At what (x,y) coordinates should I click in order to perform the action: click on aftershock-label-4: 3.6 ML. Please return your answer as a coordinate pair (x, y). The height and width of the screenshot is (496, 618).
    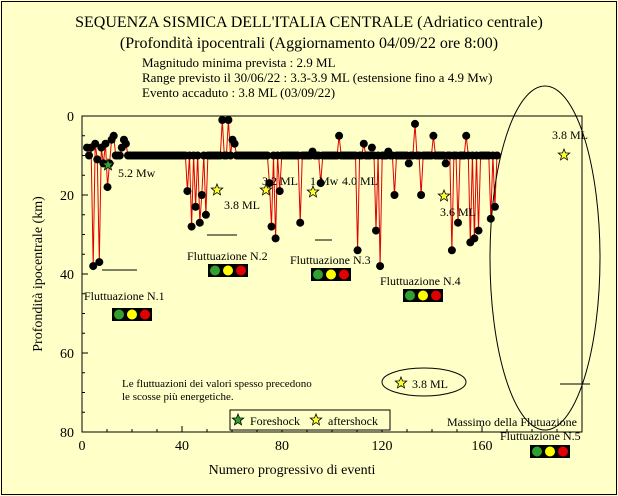
    Looking at the image, I should click on (458, 212).